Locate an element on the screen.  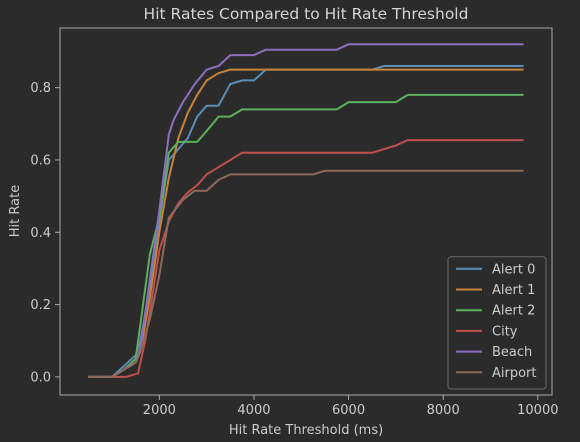
x-axis-label: Hit Rate Threshold (ms) is located at coordinates (306, 430).